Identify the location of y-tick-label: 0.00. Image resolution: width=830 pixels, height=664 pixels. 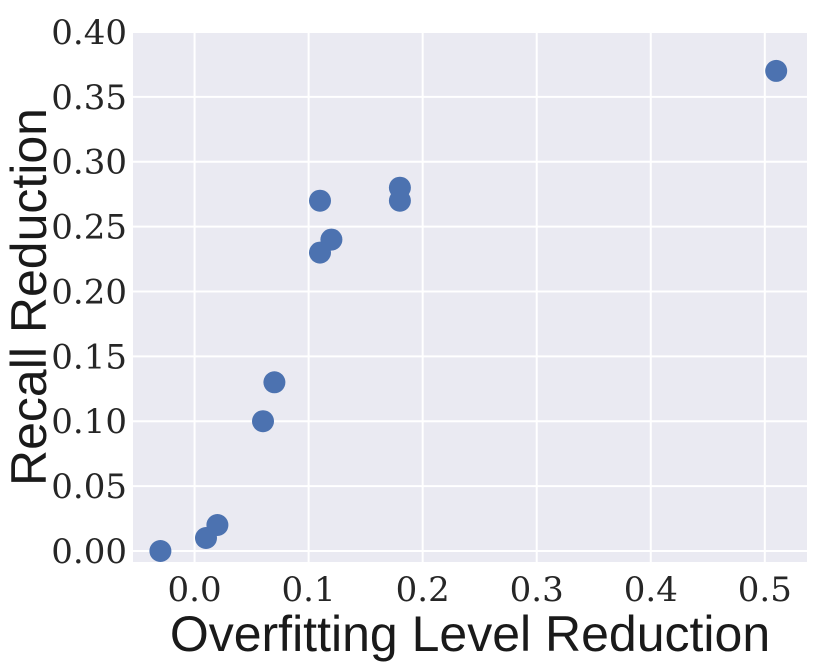
(89, 552).